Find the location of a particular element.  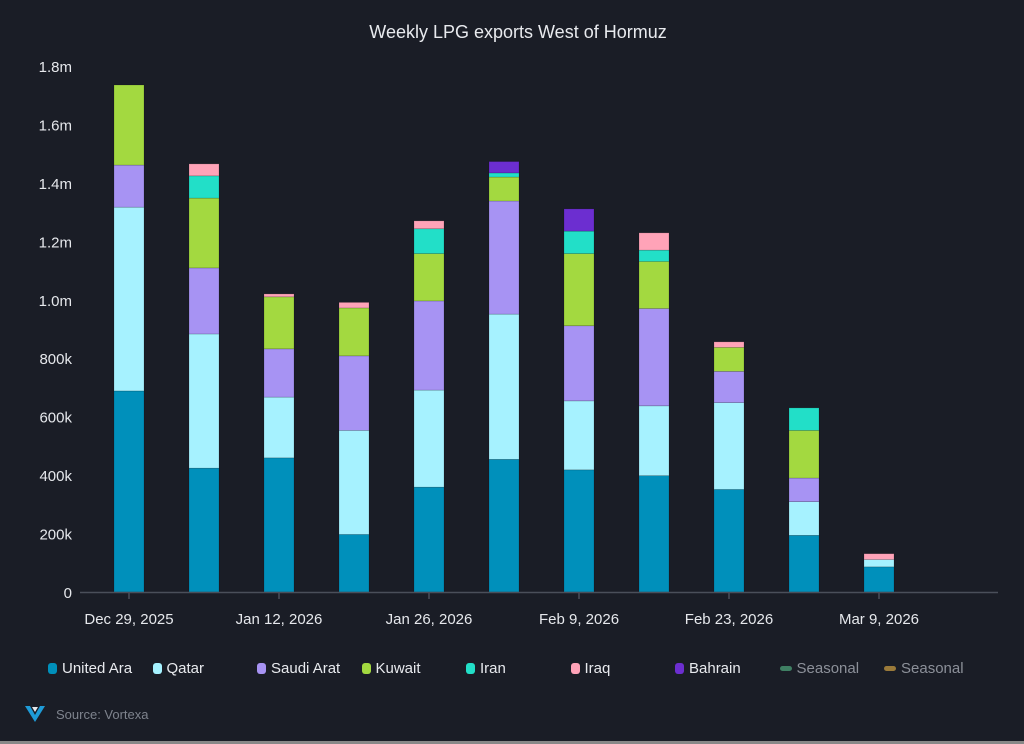

y-tick-label: 1.8m is located at coordinates (55, 67).